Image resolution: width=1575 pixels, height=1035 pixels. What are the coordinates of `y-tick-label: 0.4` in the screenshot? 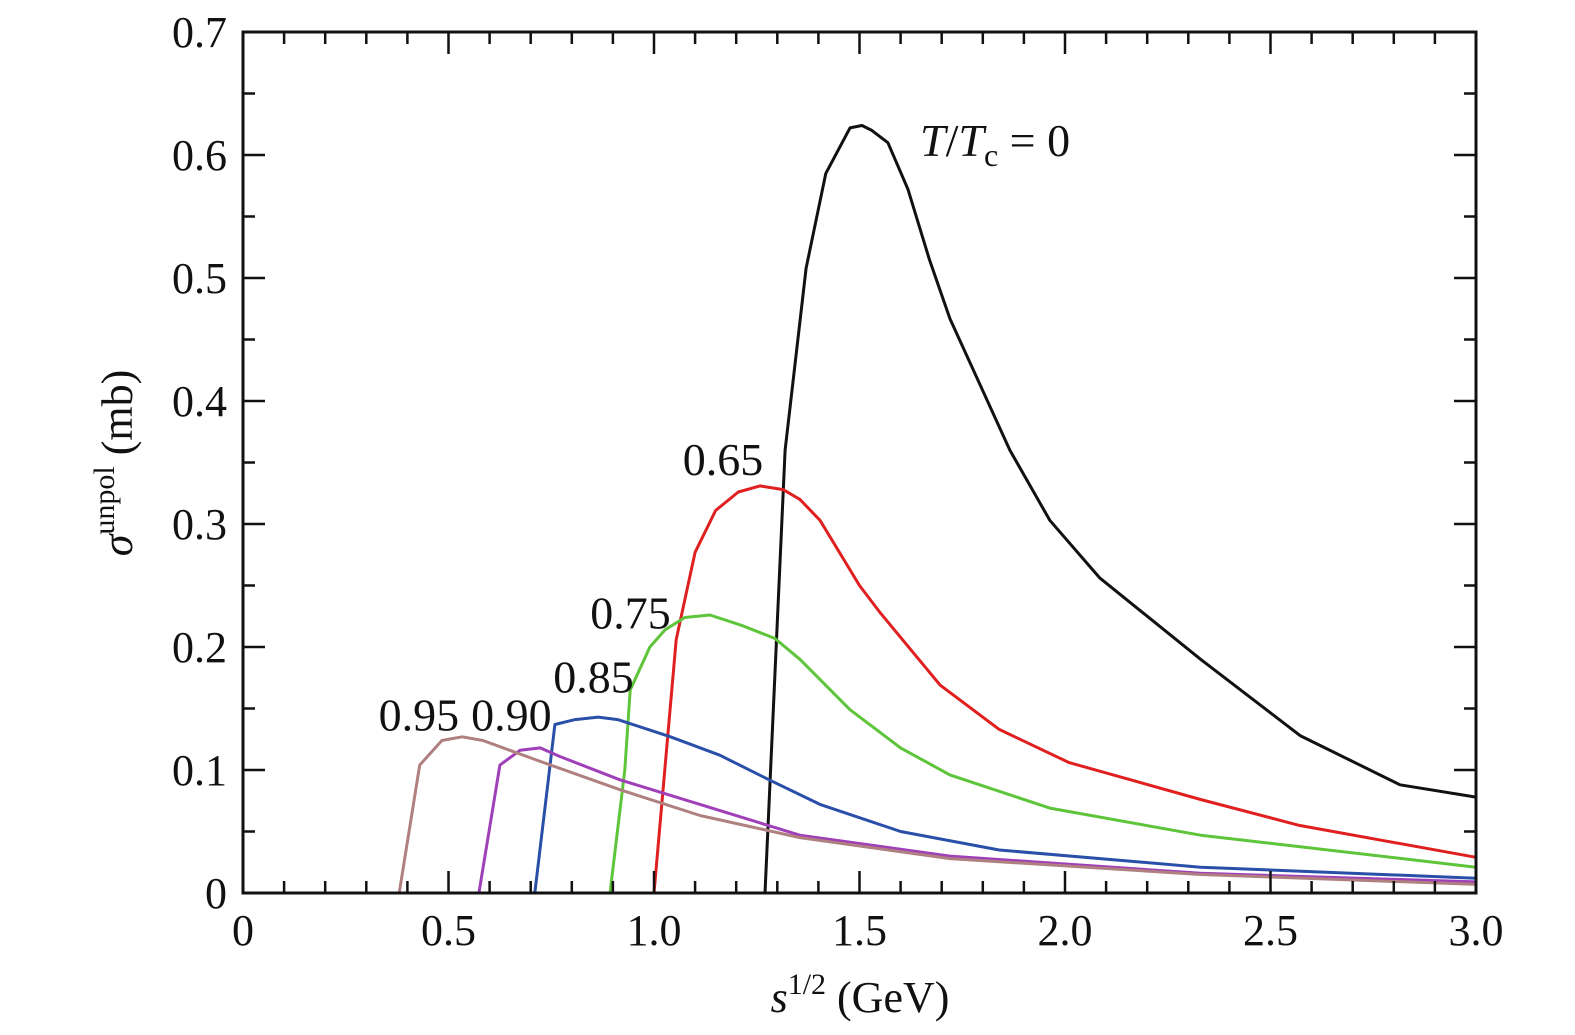 It's located at (199, 401).